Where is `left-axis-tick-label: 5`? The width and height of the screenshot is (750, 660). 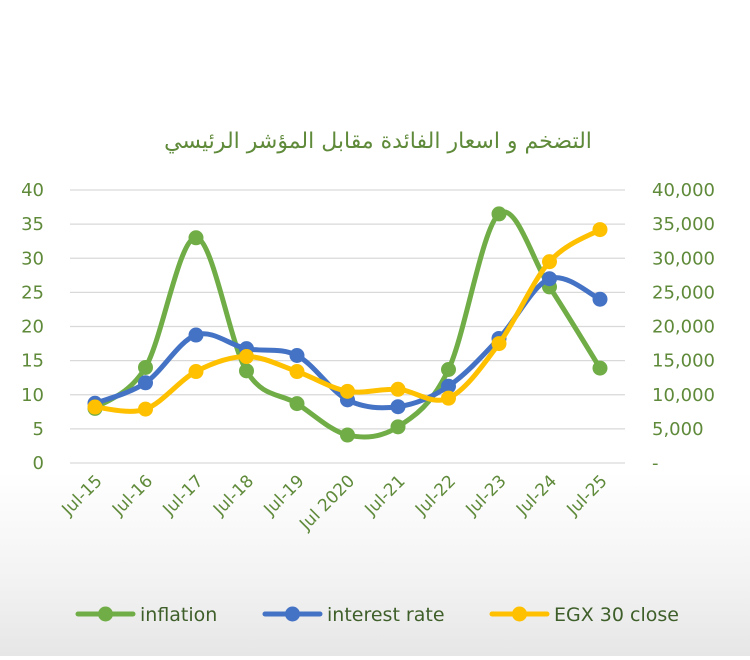 left-axis-tick-label: 5 is located at coordinates (38, 429).